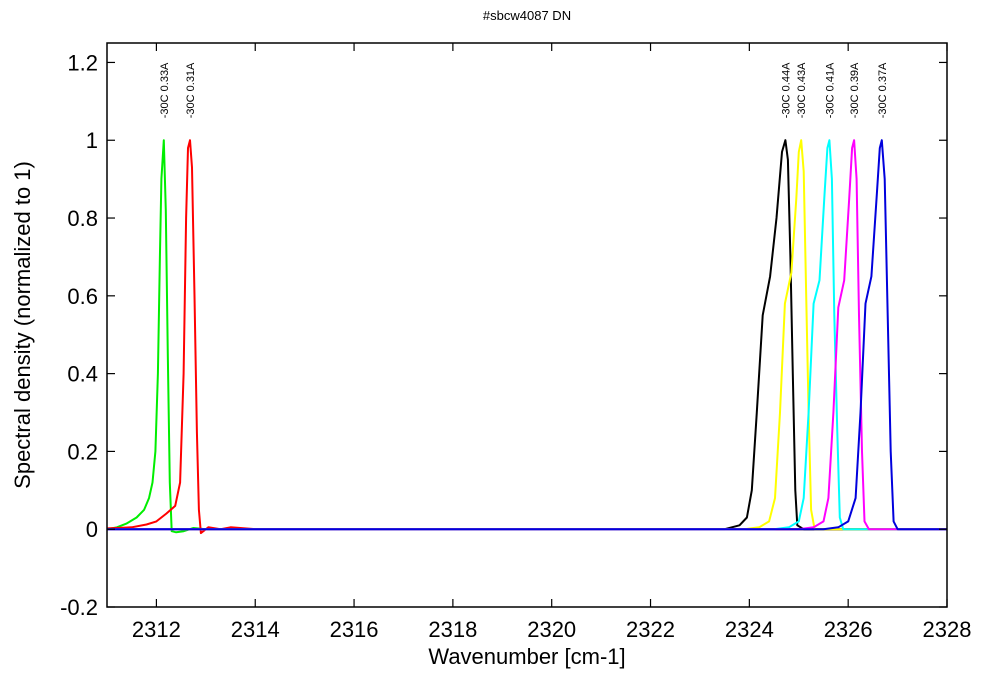 The image size is (986, 675). I want to click on x-tick-label: 2320, so click(551, 629).